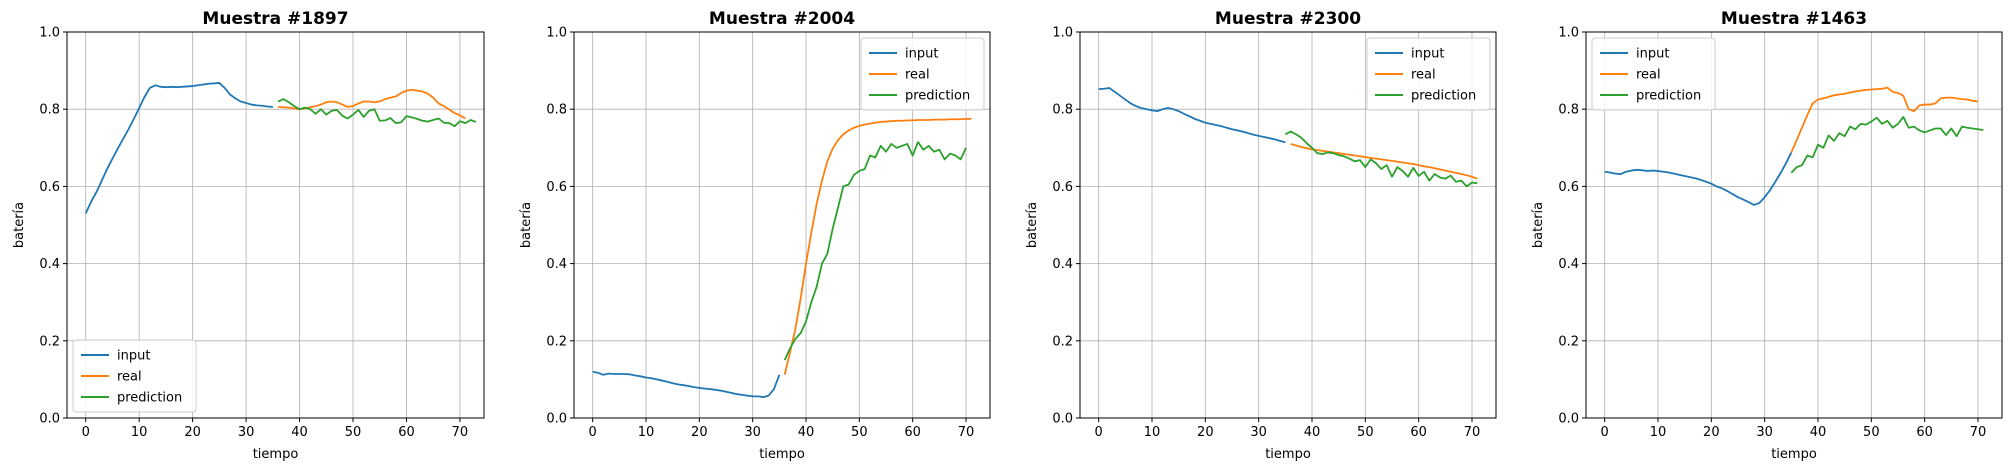 The width and height of the screenshot is (2008, 470). I want to click on chart-title: Muestra #1897, so click(275, 19).